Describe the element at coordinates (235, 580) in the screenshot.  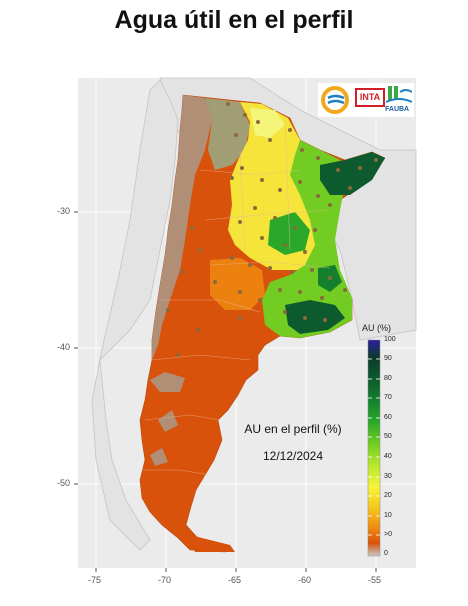
I see `x-tick-label: -65` at that location.